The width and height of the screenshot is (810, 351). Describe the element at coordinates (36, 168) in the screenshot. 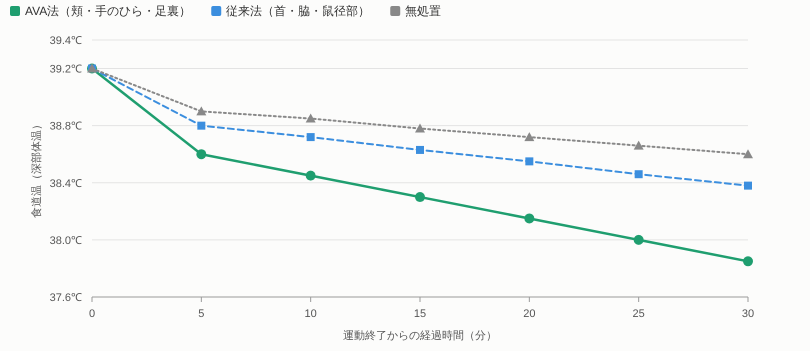

I see `y-axis-title: 食道温（深部体温）` at that location.